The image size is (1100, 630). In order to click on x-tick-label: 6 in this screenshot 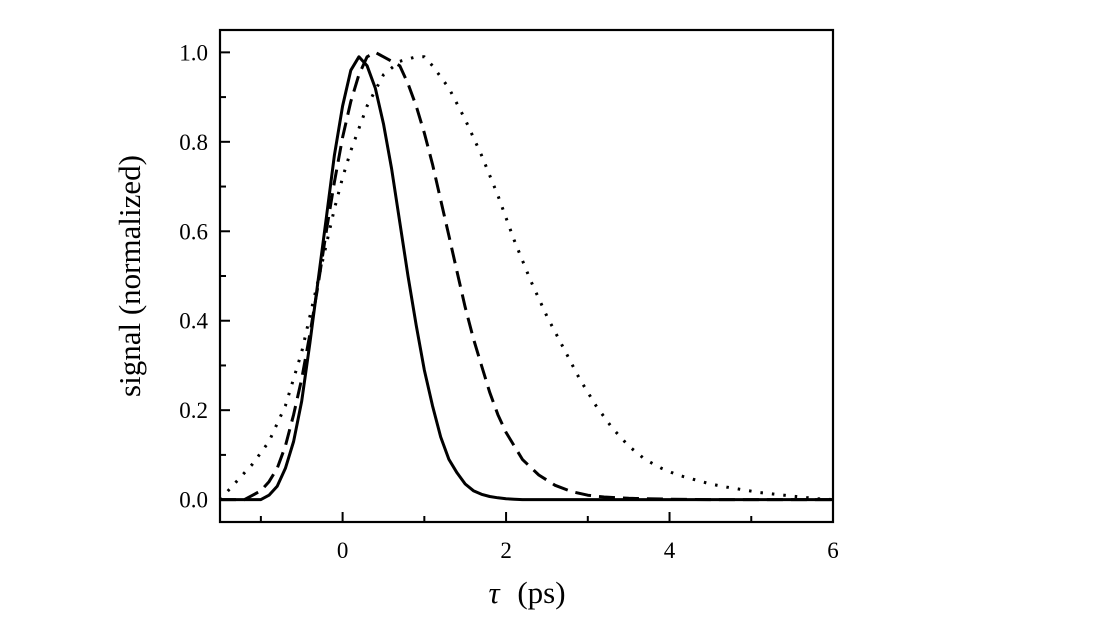, I will do `click(833, 550)`.